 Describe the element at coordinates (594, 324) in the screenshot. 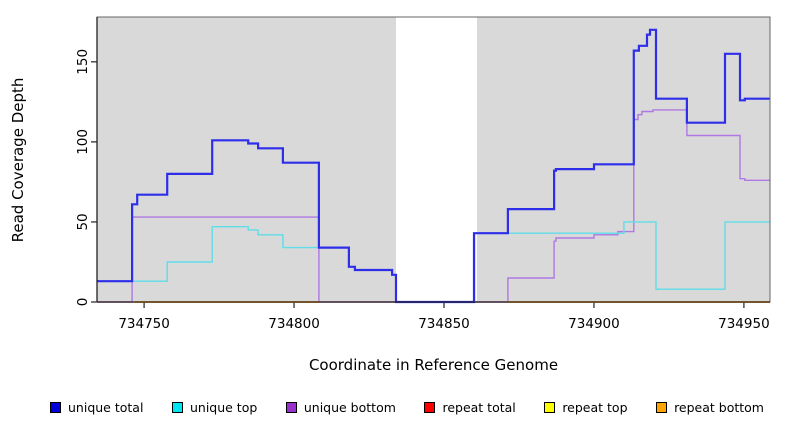

I see `x-tick-label: 734900` at that location.